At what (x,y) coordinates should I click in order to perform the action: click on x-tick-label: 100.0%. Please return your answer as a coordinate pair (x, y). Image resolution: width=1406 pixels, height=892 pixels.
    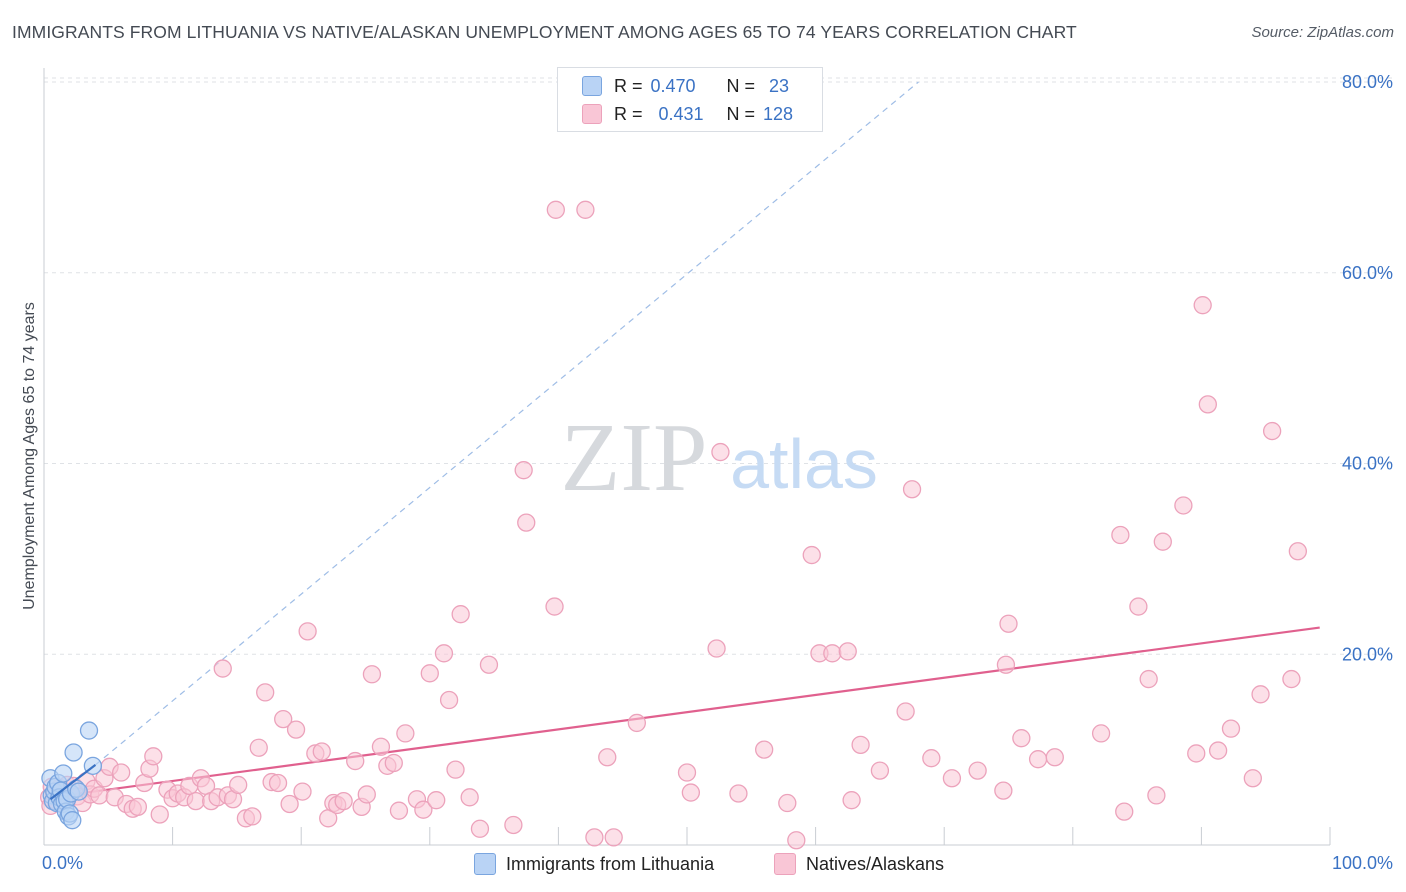
    Looking at the image, I should click on (1362, 863).